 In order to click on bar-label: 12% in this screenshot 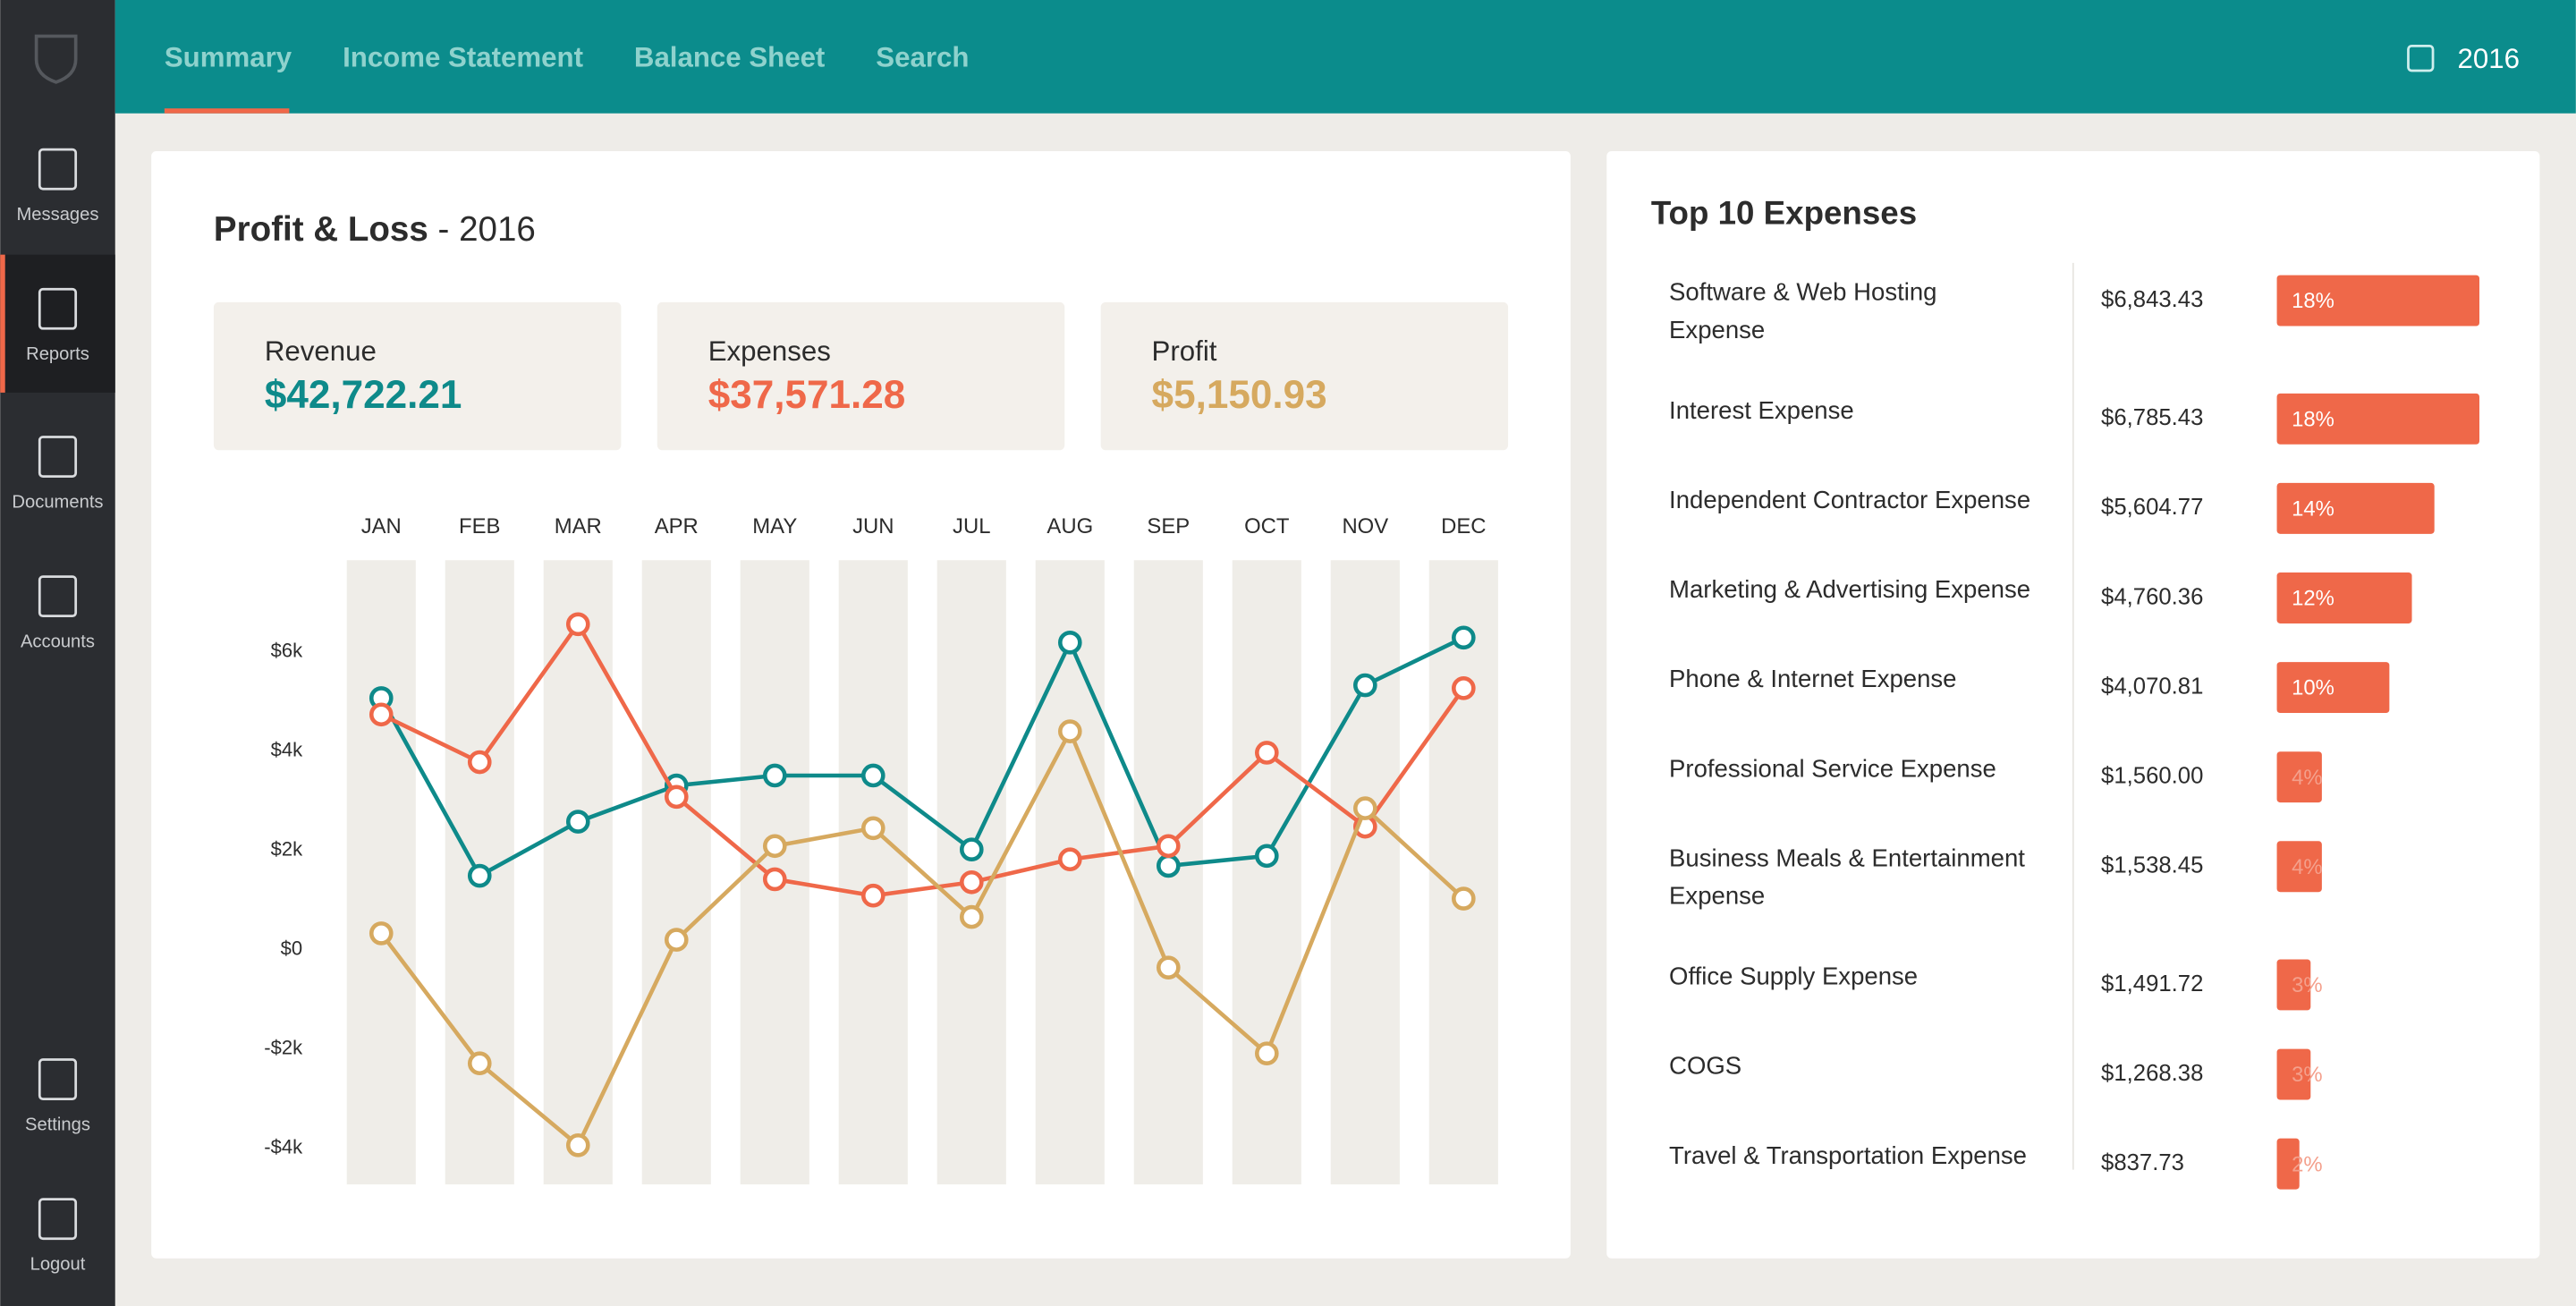, I will do `click(2313, 599)`.